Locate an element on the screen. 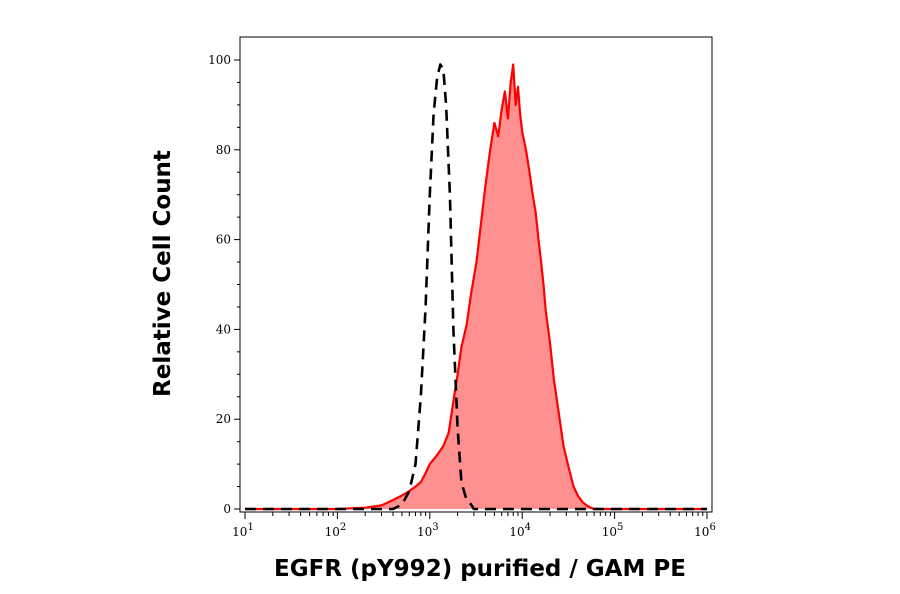 The image size is (900, 594). y-tick-label: 80 is located at coordinates (223, 150).